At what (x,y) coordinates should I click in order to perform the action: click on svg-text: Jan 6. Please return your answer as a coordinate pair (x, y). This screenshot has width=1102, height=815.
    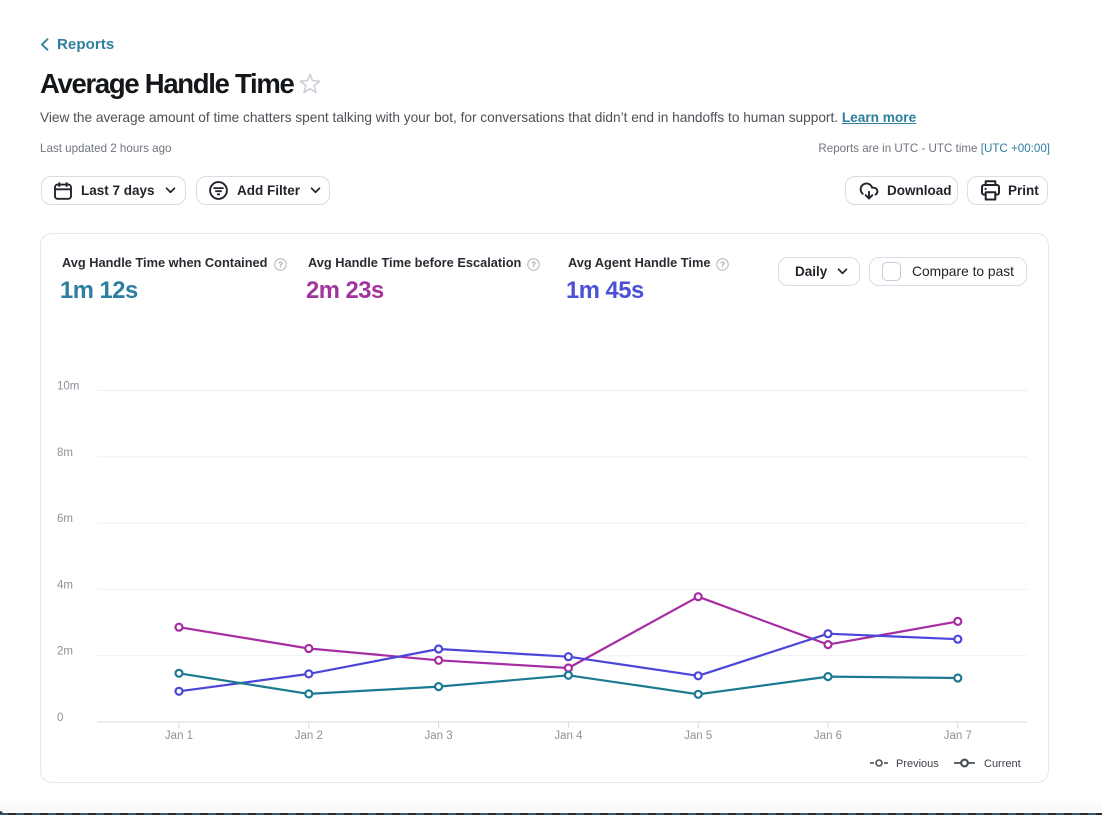
    Looking at the image, I should click on (828, 736).